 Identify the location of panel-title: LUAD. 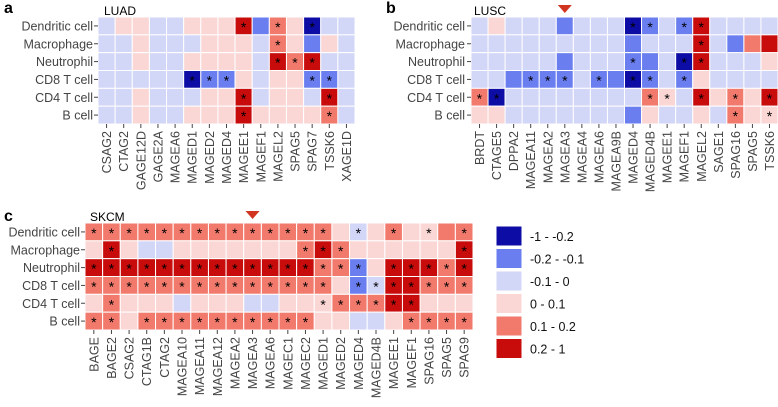
(120, 11).